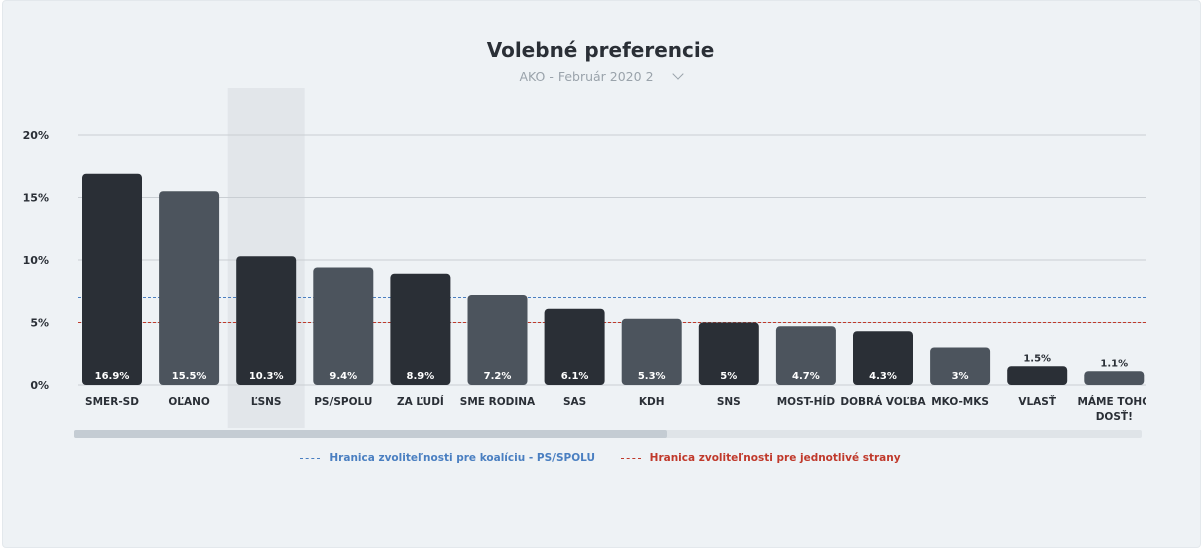  I want to click on subtitle-text: AKO - Február 2020 2, so click(586, 76).